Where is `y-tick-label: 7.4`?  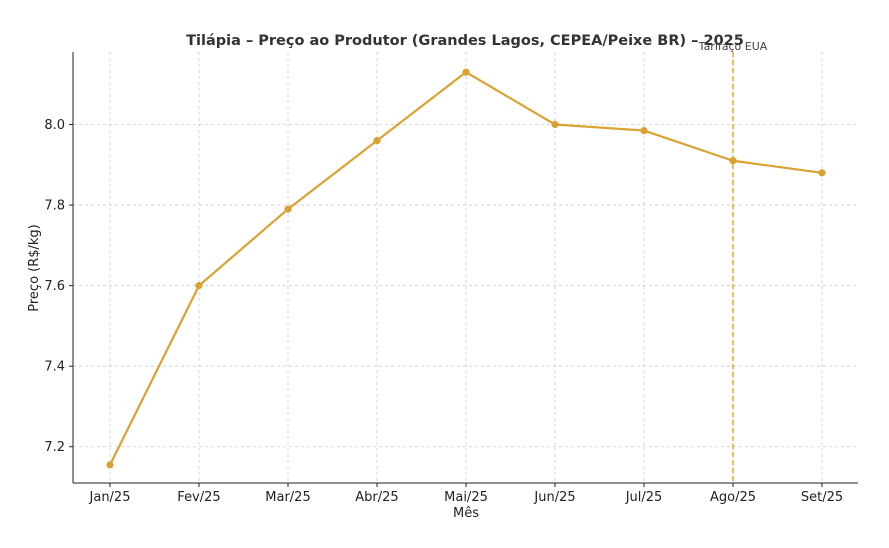 y-tick-label: 7.4 is located at coordinates (54, 367).